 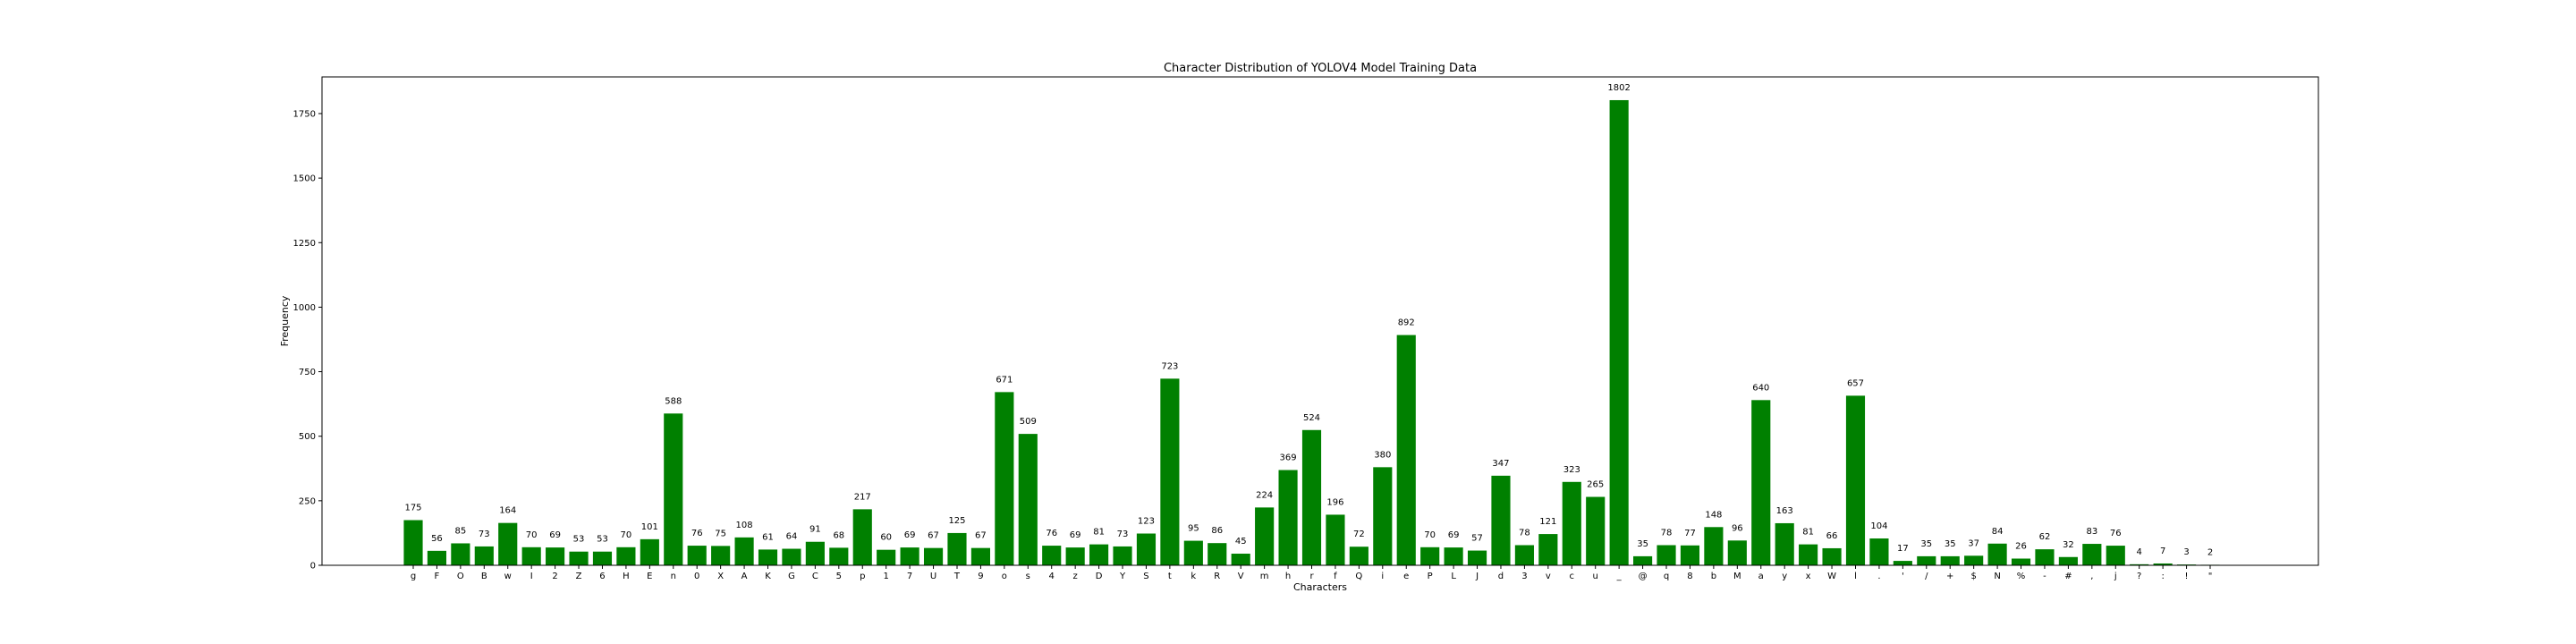 What do you see at coordinates (1382, 455) in the screenshot?
I see `data-label-41: 380` at bounding box center [1382, 455].